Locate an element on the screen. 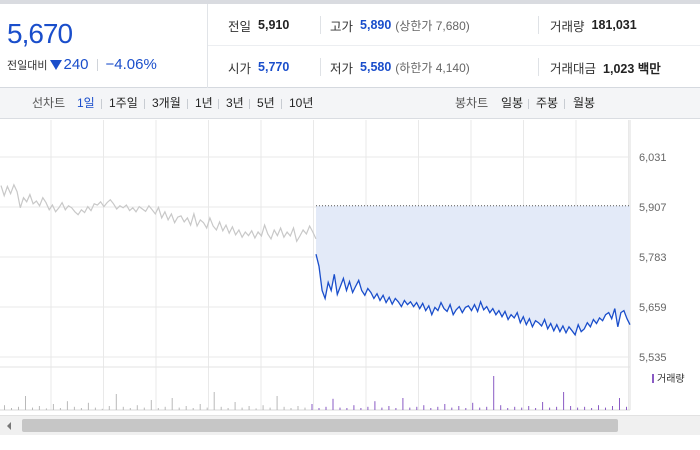 The width and height of the screenshot is (700, 450). series-today-line is located at coordinates (473, 295).